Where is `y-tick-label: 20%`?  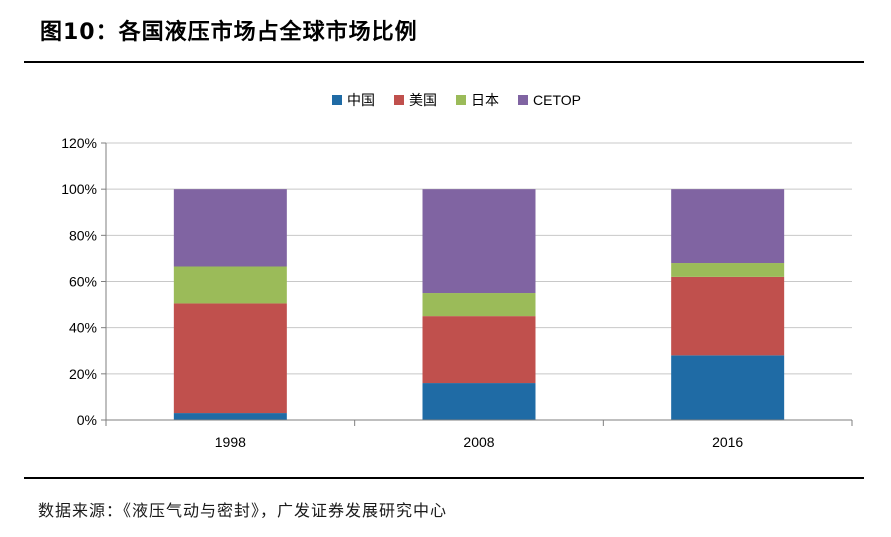
y-tick-label: 20% is located at coordinates (83, 374).